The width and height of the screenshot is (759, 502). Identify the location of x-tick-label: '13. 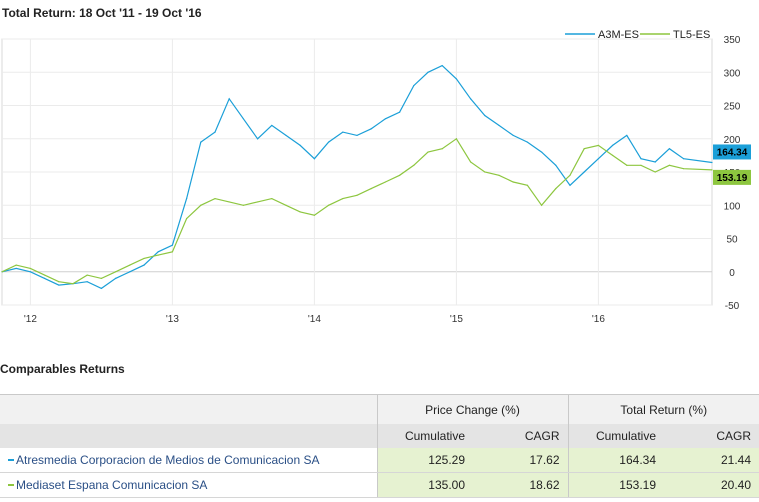
(172, 319).